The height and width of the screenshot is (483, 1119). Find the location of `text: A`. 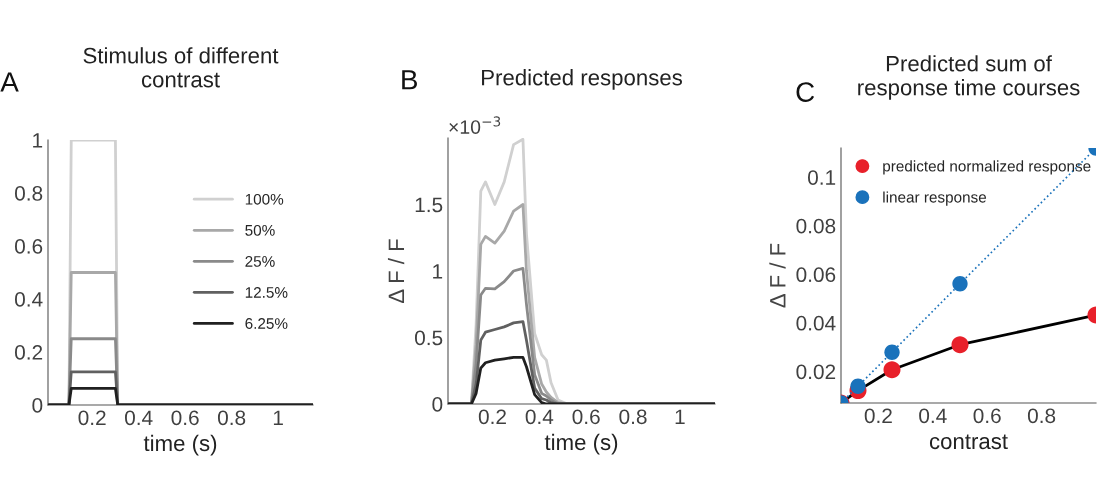

text: A is located at coordinates (9, 82).